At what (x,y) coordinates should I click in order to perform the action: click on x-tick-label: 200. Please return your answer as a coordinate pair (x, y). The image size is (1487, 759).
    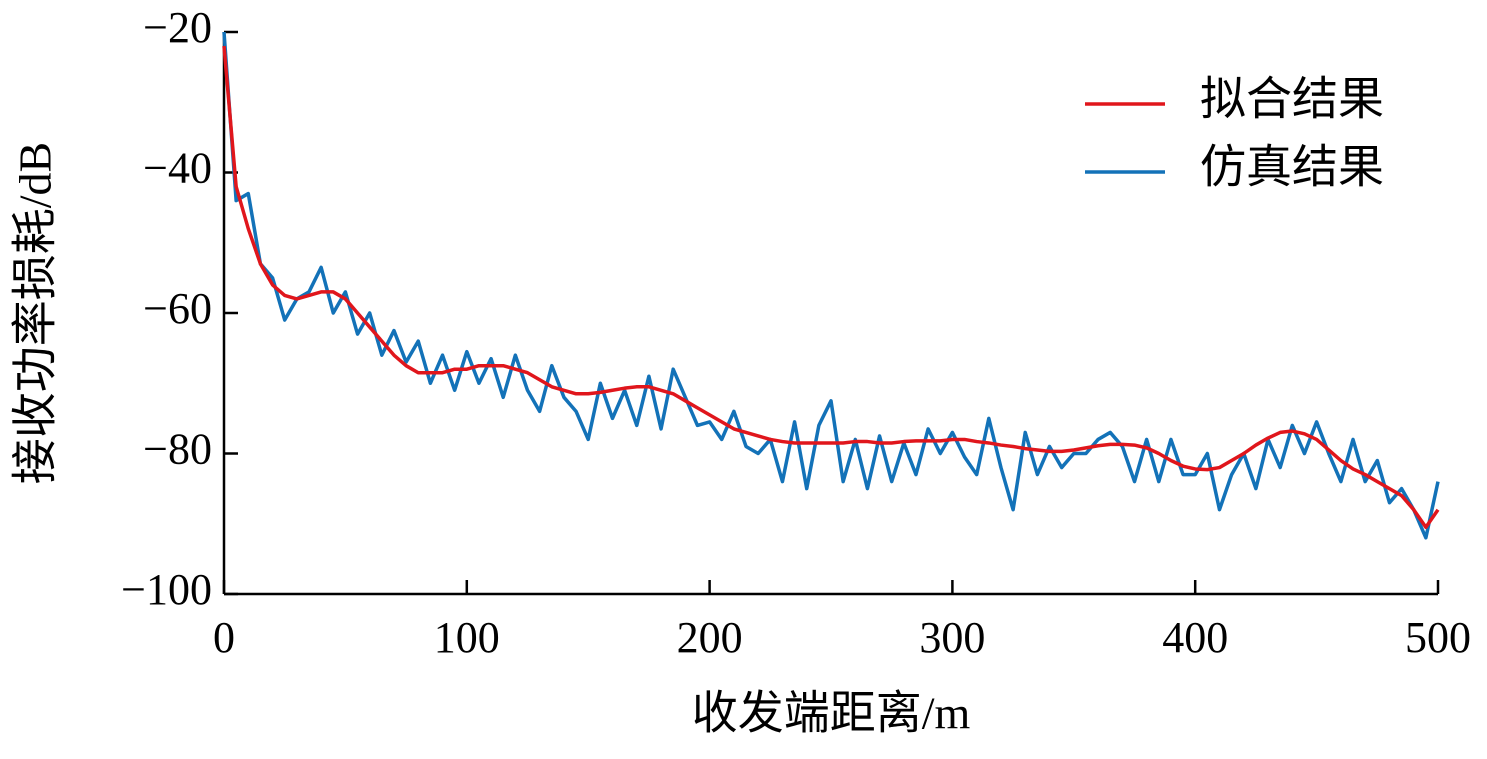
    Looking at the image, I should click on (710, 637).